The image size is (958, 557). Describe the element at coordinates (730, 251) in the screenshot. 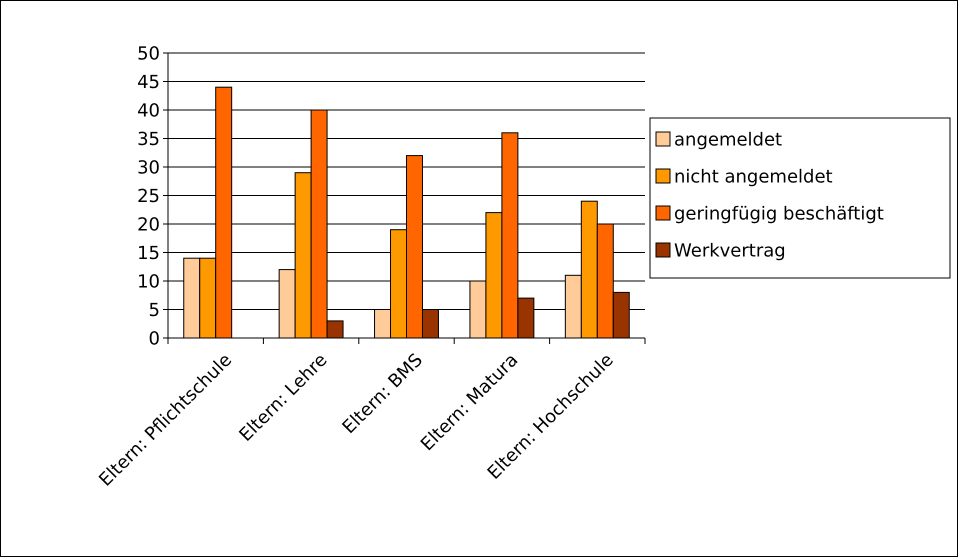

I see `legend-label: Werkvertrag` at that location.